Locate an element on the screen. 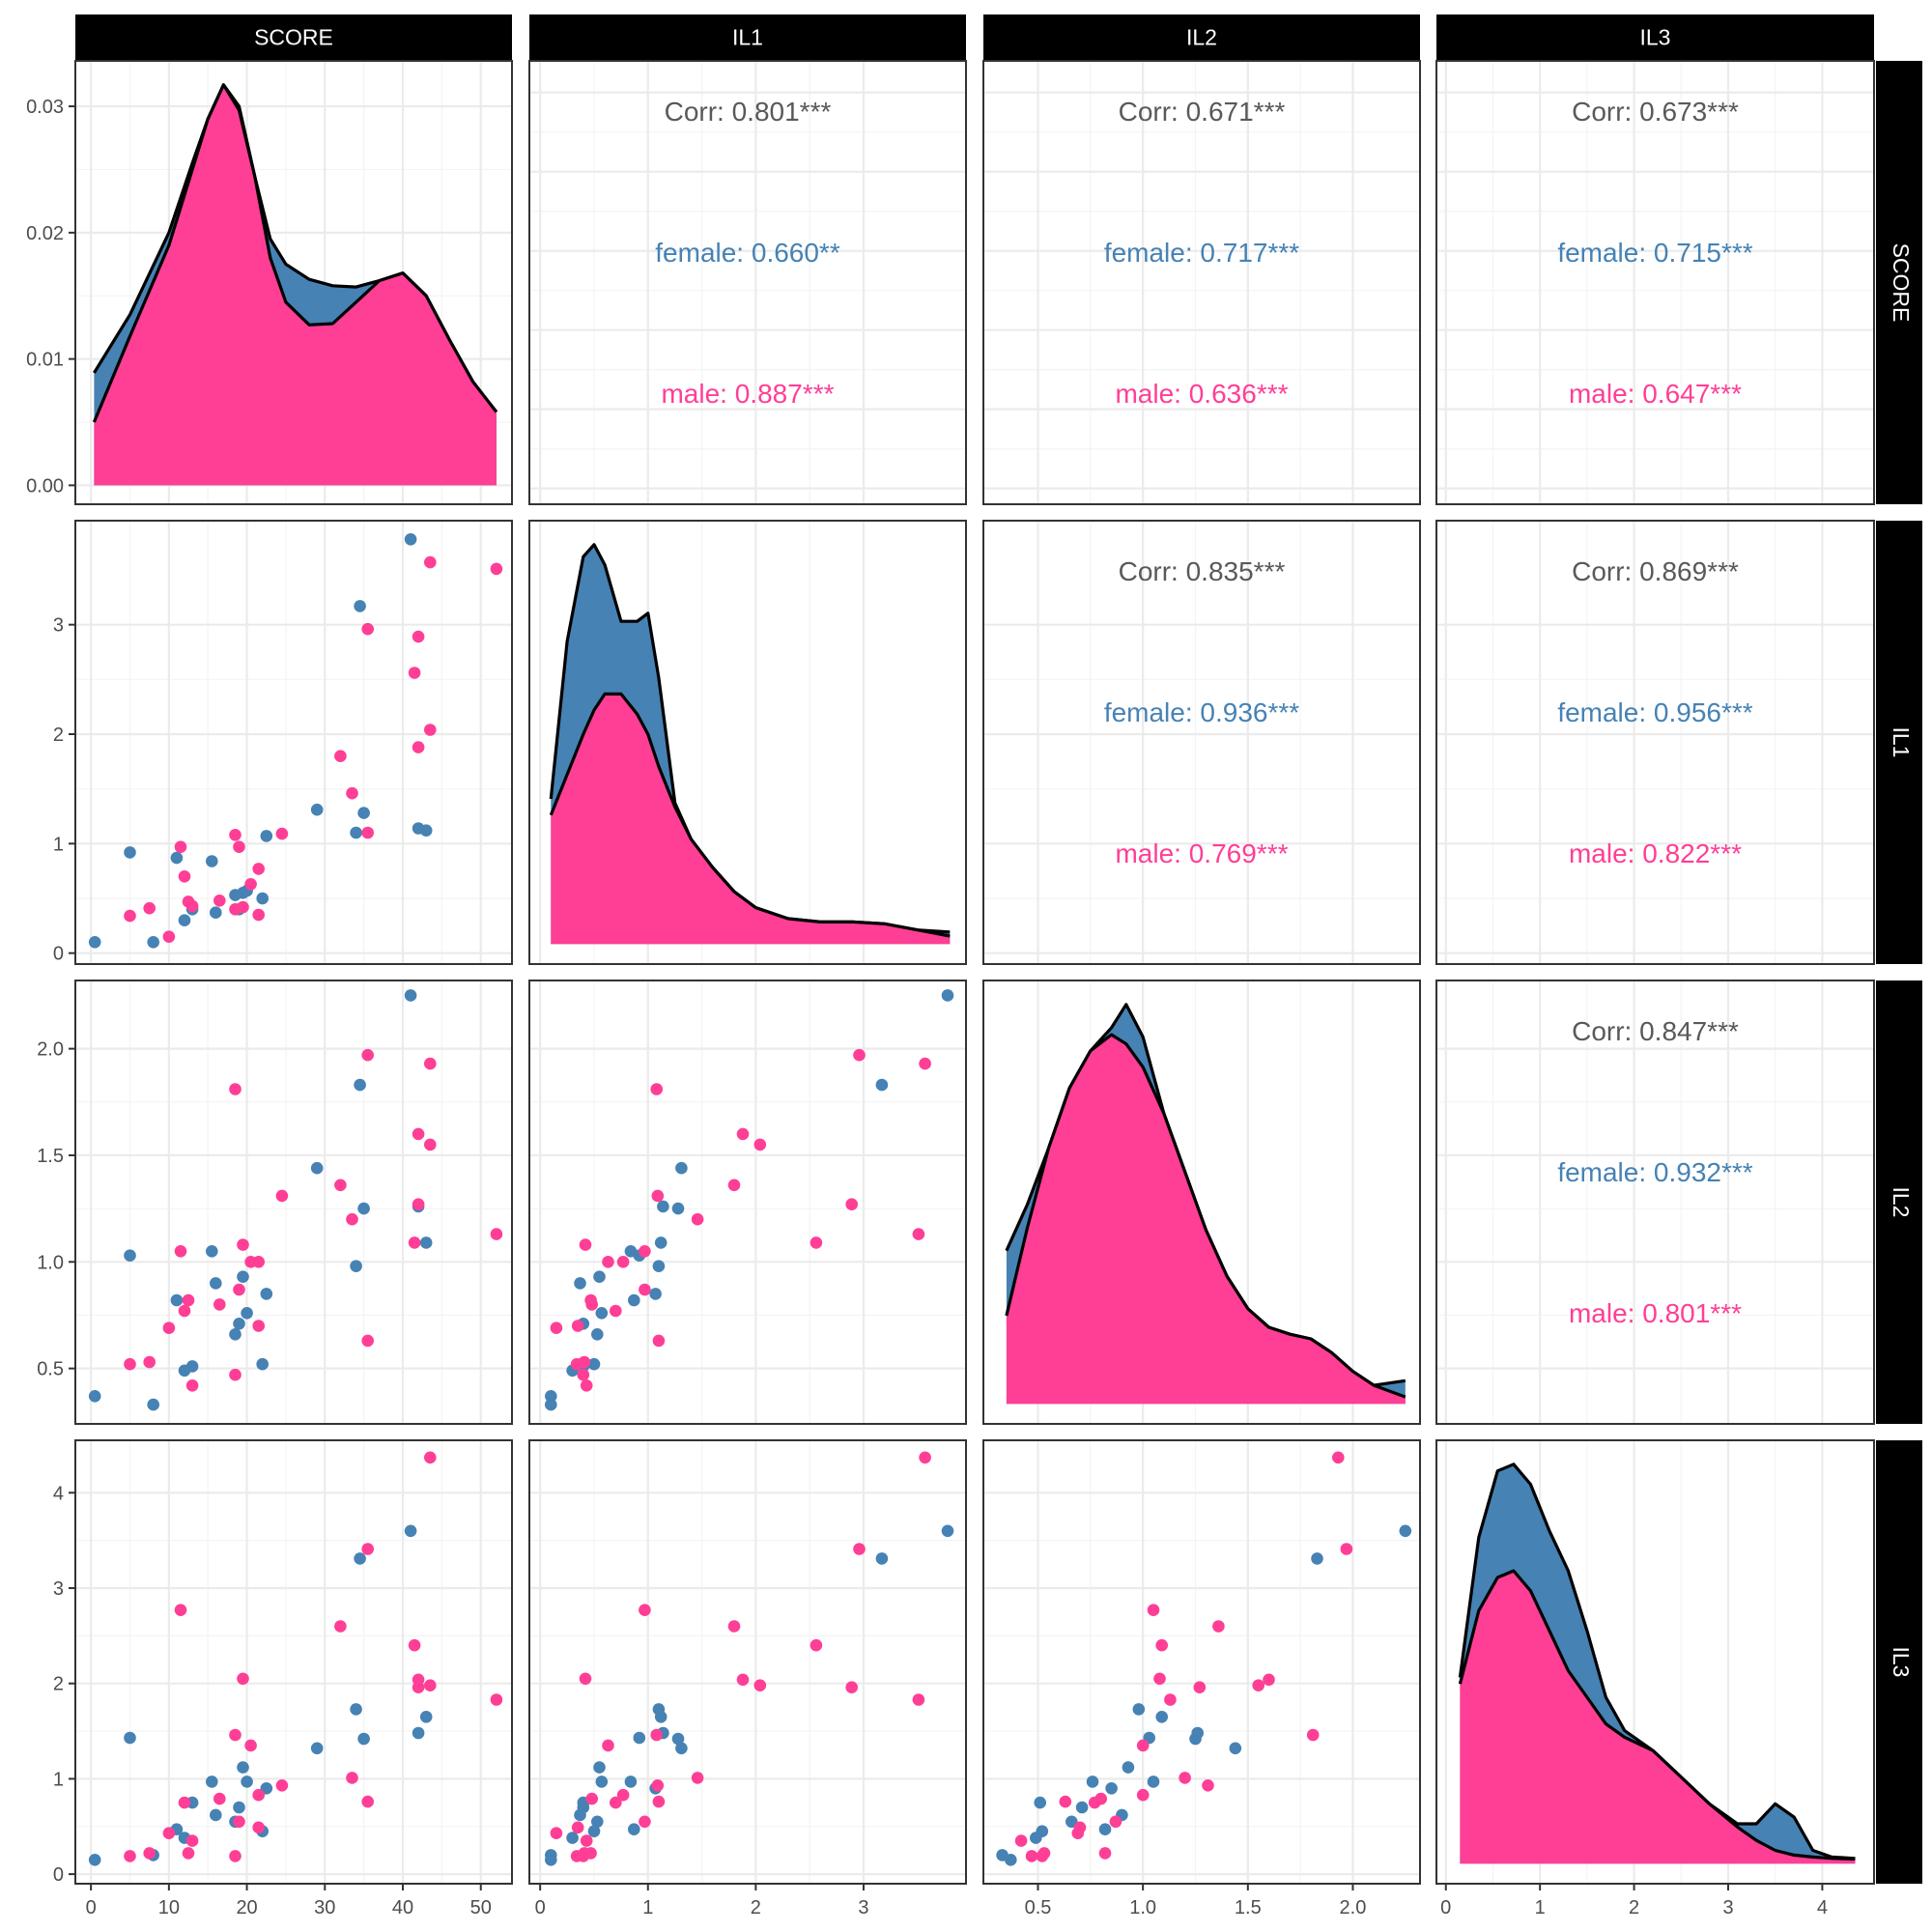 The image size is (1932, 1932). panel-il1-il2-background is located at coordinates (1201, 742).